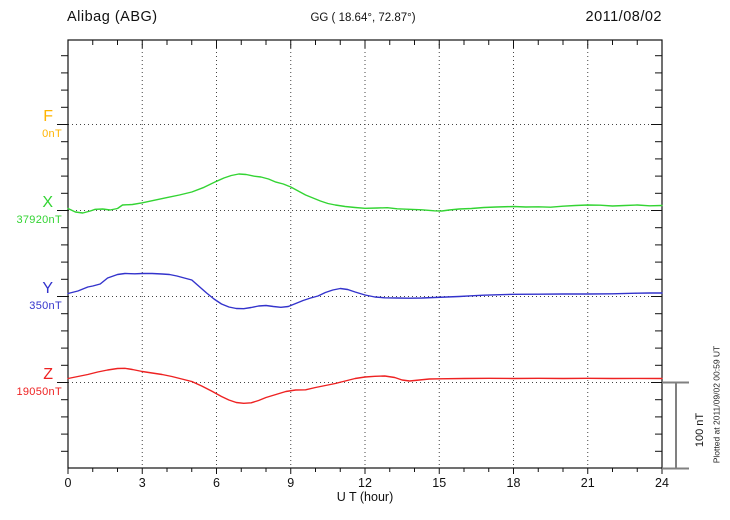 The width and height of the screenshot is (730, 520). Describe the element at coordinates (31, 124) in the screenshot. I see `component-label-f: F 0nT` at that location.